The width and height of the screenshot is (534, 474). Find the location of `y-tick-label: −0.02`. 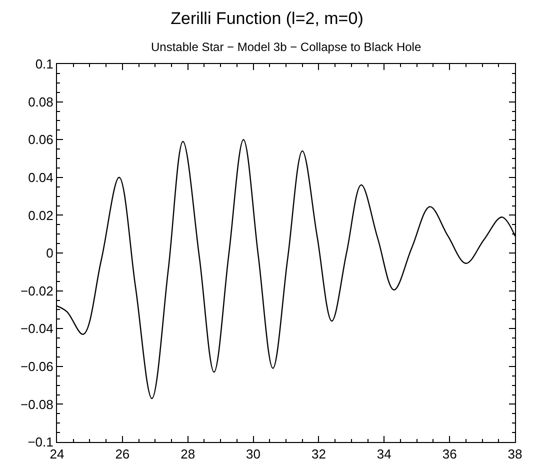

y-tick-label: −0.02 is located at coordinates (37, 290).